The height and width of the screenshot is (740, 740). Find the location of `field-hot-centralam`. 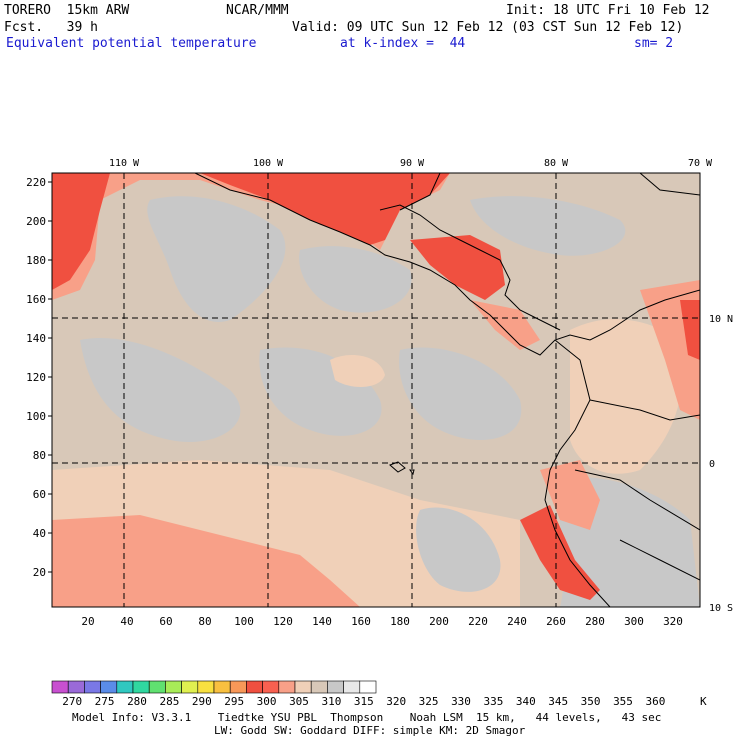

field-hot-centralam is located at coordinates (457, 267).